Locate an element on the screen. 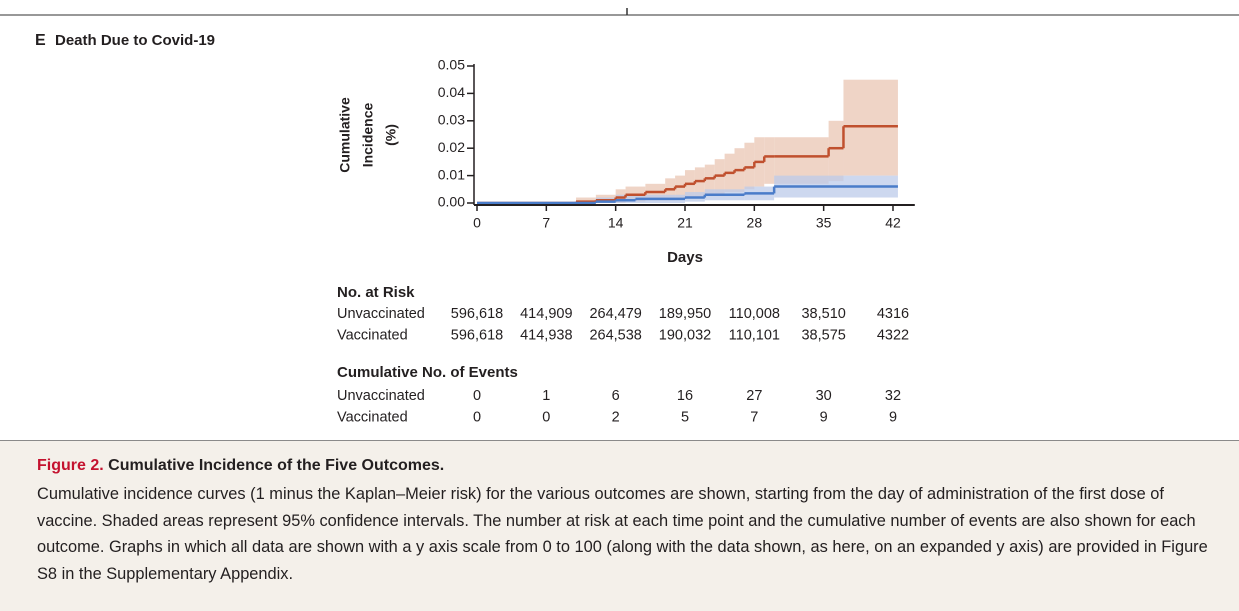  x-tick-label: 7 is located at coordinates (546, 223).